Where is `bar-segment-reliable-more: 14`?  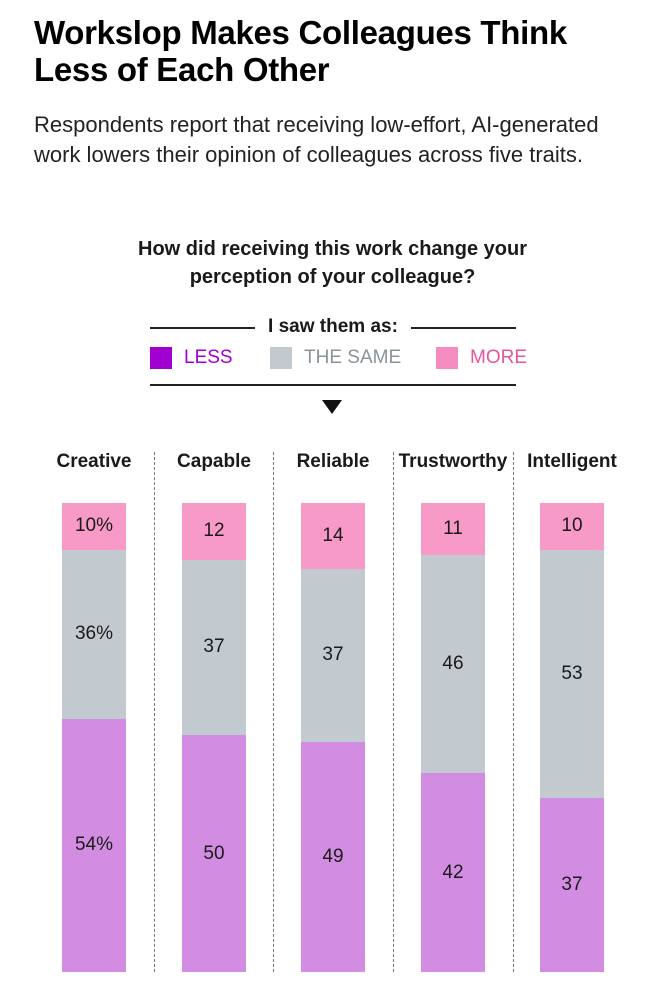 bar-segment-reliable-more: 14 is located at coordinates (333, 536).